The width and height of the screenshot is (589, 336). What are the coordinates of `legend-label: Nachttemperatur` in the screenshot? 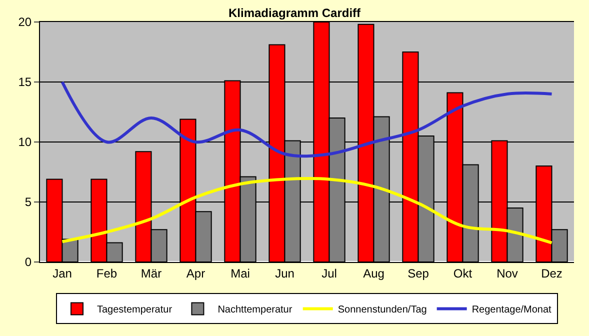 It's located at (255, 310).